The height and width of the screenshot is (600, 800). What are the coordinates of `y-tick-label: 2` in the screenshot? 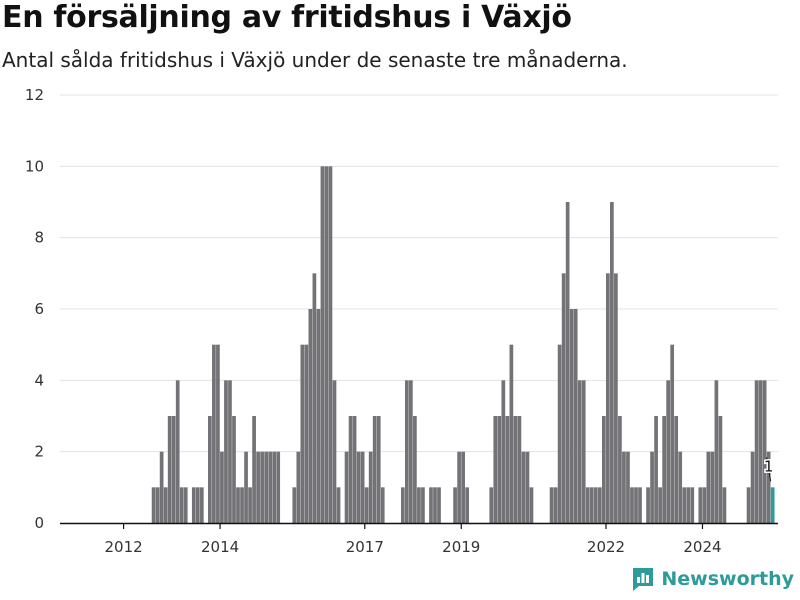 It's located at (39, 452).